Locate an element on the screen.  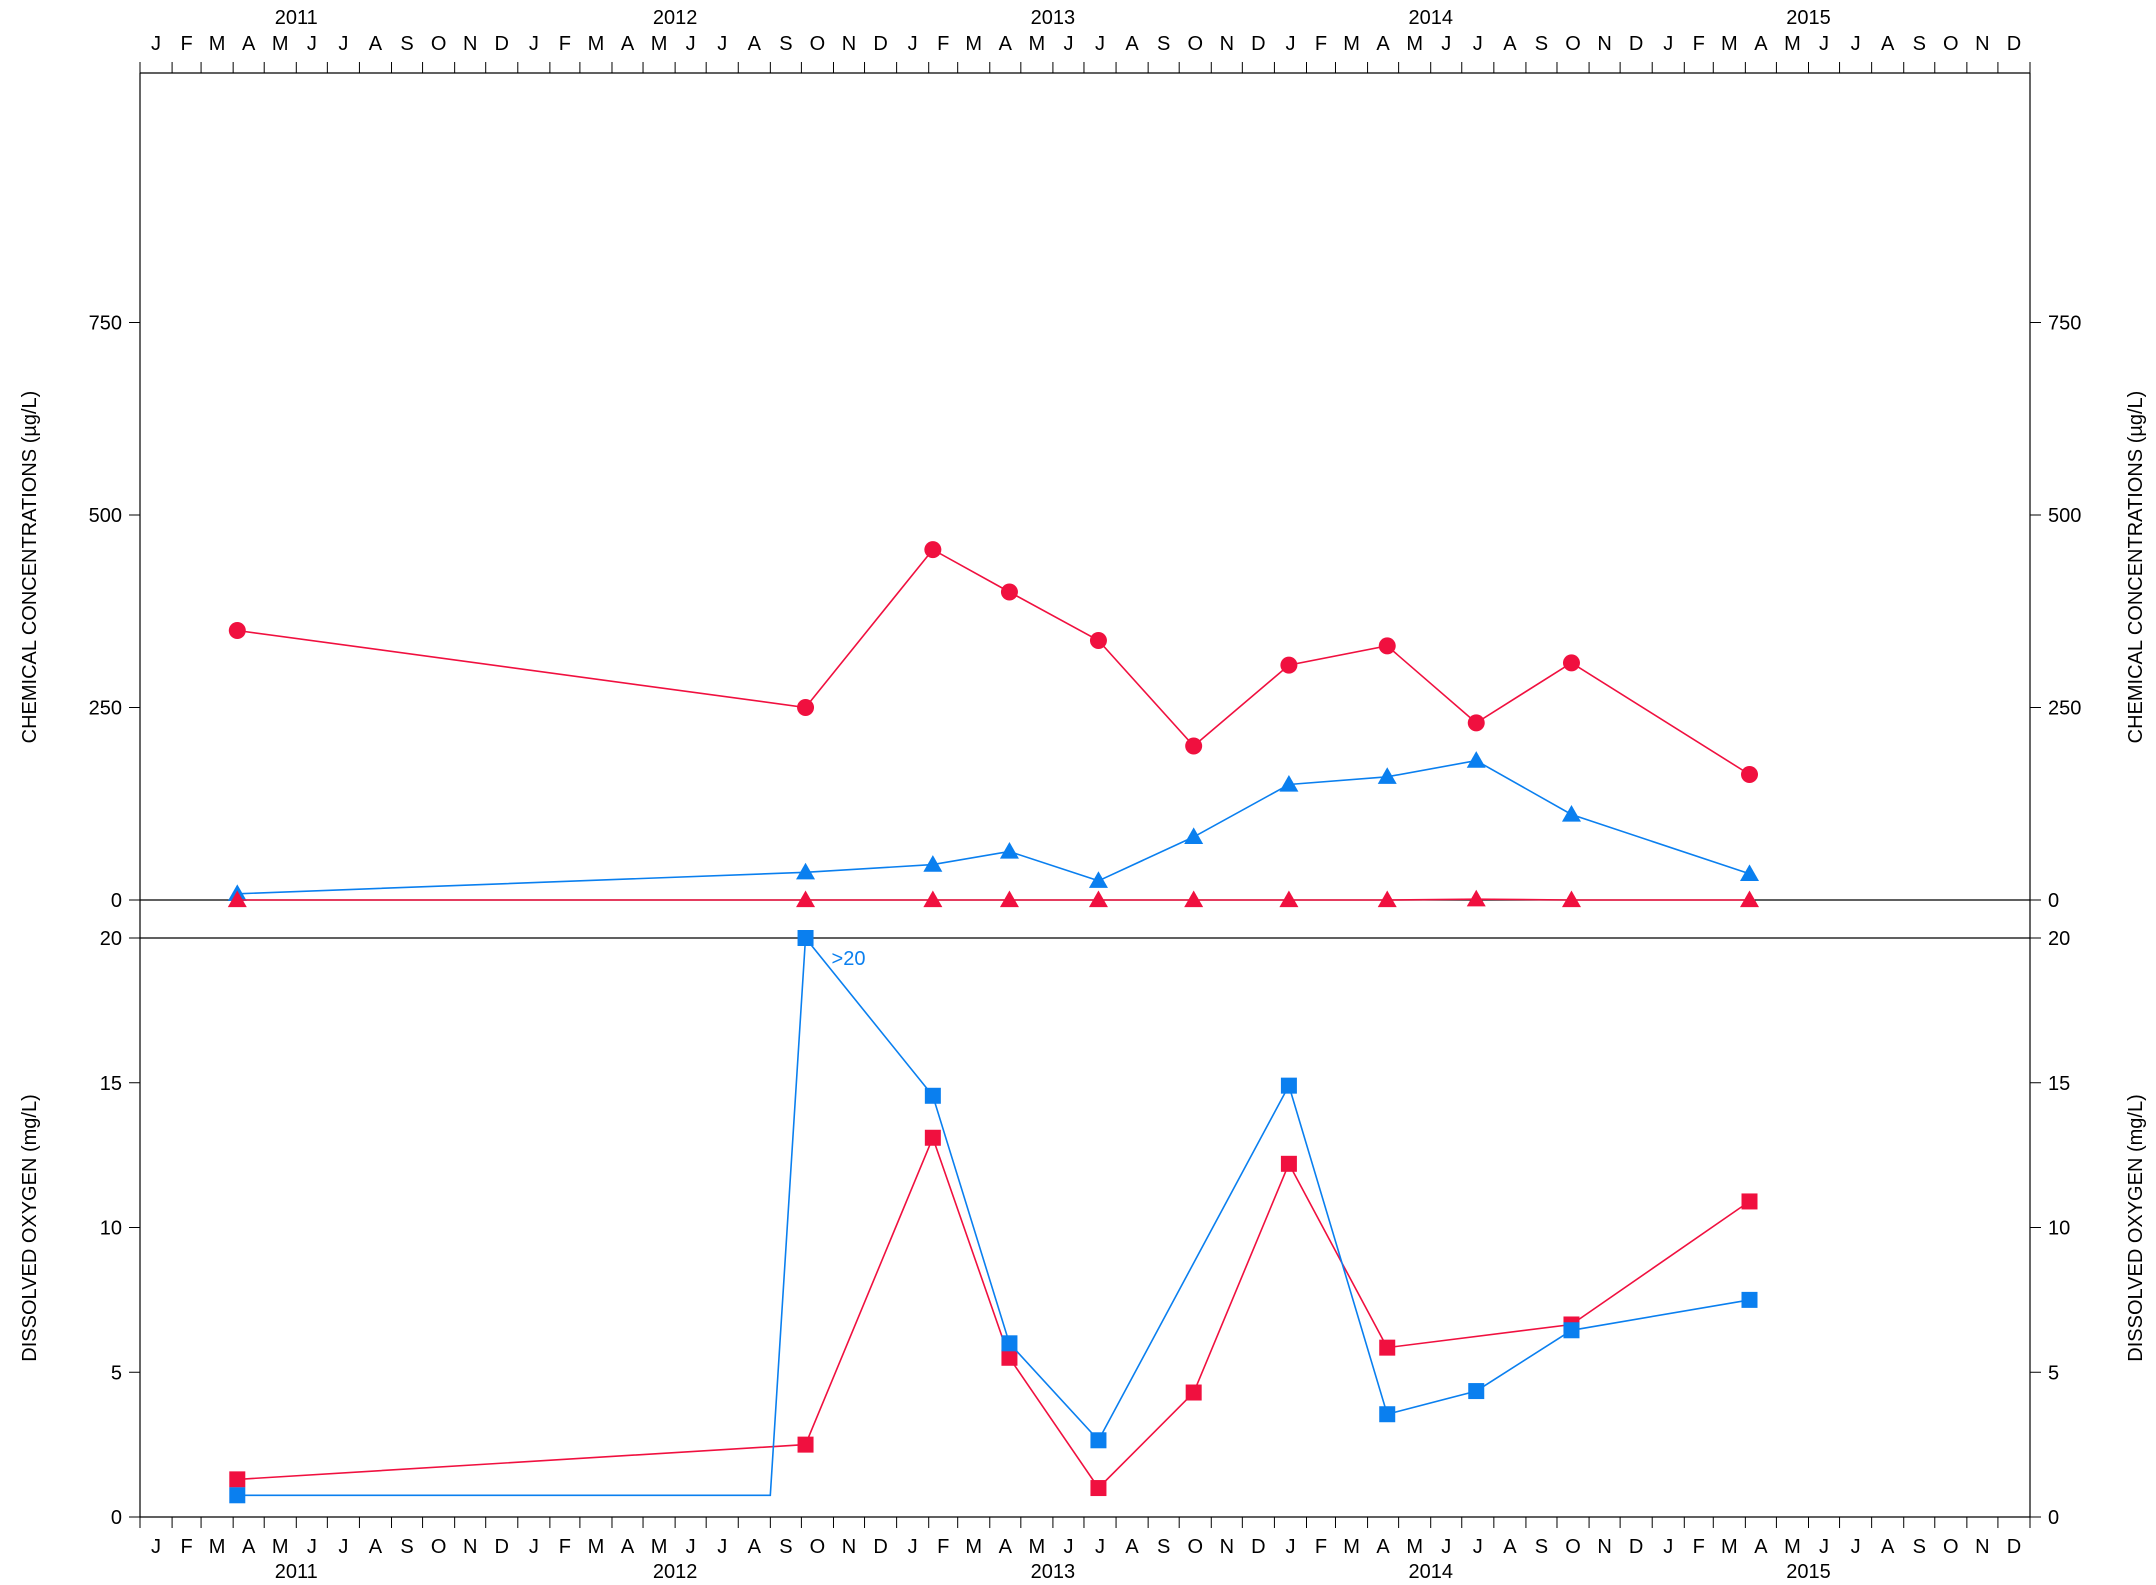
top-series-0-line is located at coordinates (993, 662).